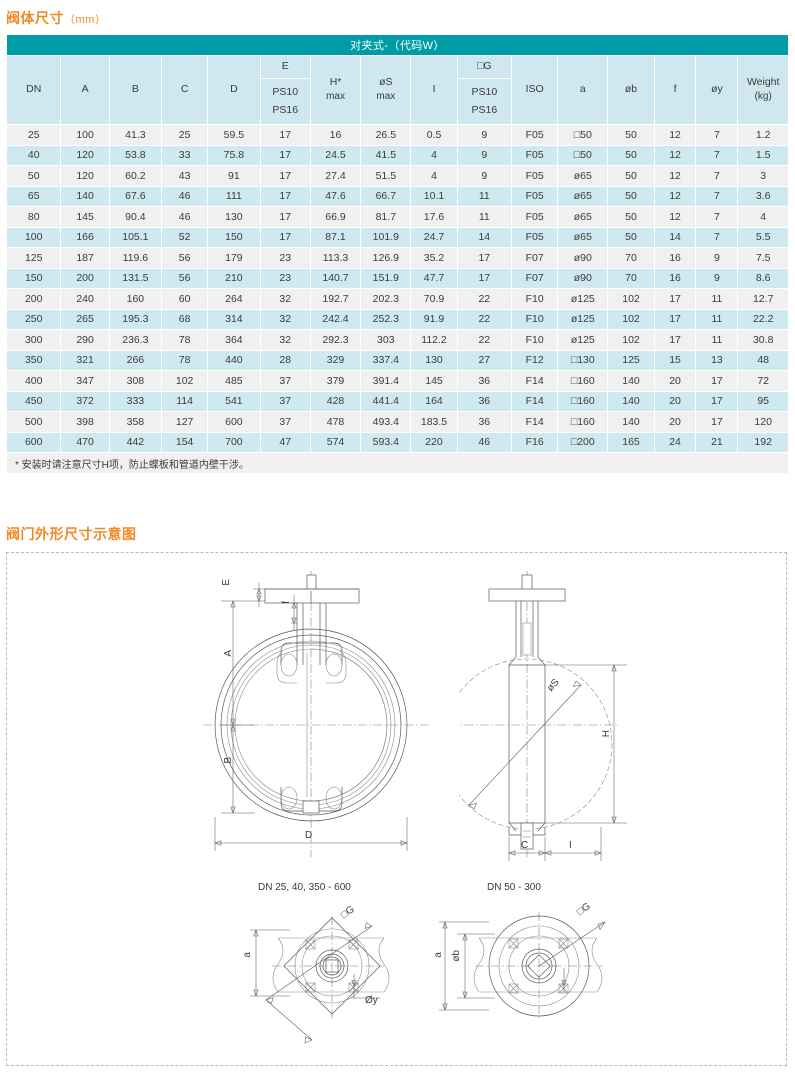 The height and width of the screenshot is (1075, 795). Describe the element at coordinates (386, 155) in the screenshot. I see `cell-os: 41.5` at that location.